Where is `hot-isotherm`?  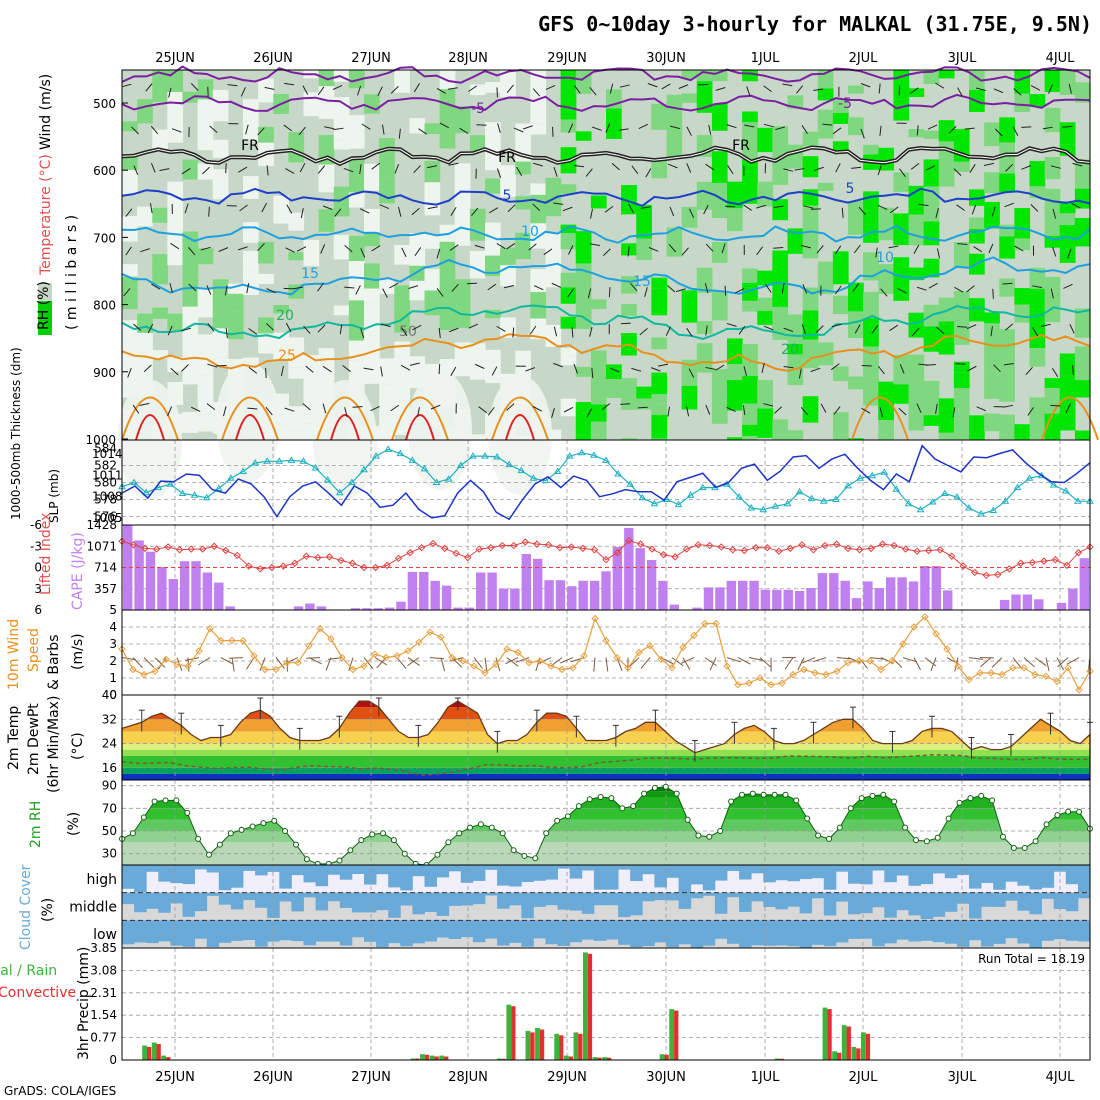
hot-isotherm is located at coordinates (420, 427).